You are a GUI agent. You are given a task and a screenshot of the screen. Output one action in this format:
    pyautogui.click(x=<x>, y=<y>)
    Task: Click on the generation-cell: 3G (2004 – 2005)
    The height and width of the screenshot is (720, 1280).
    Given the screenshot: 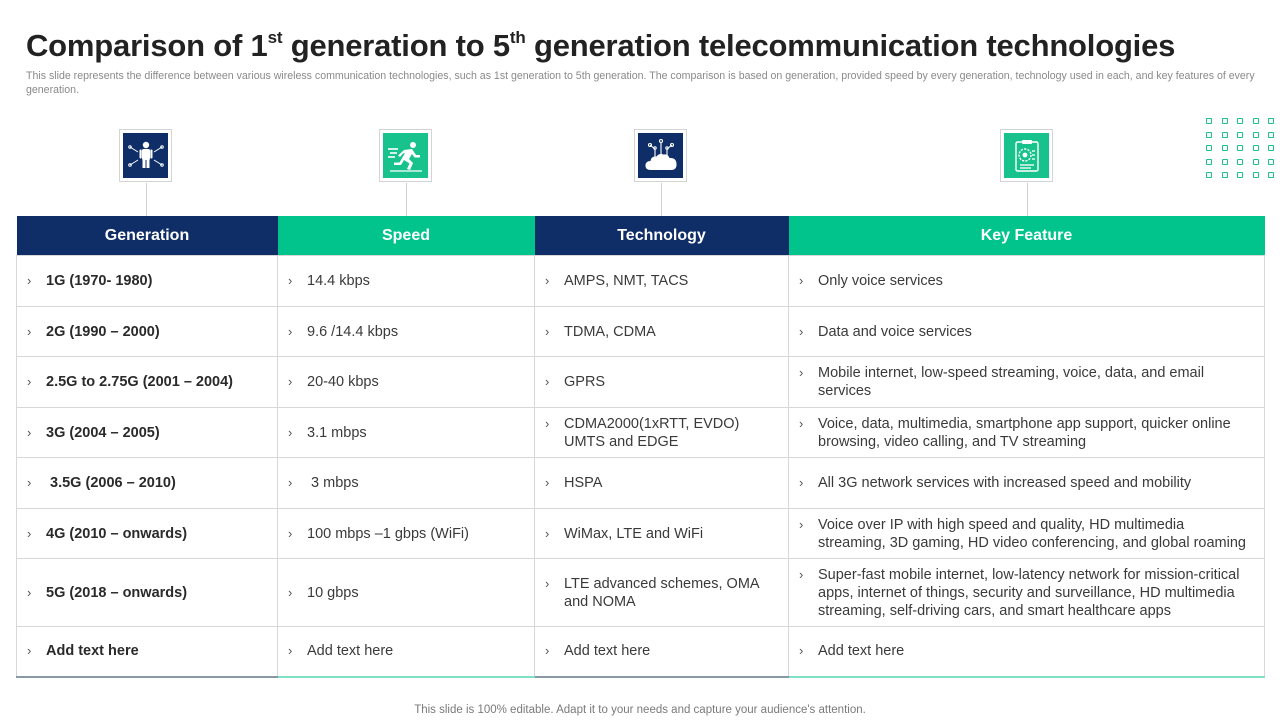 What is the action you would take?
    pyautogui.click(x=103, y=432)
    